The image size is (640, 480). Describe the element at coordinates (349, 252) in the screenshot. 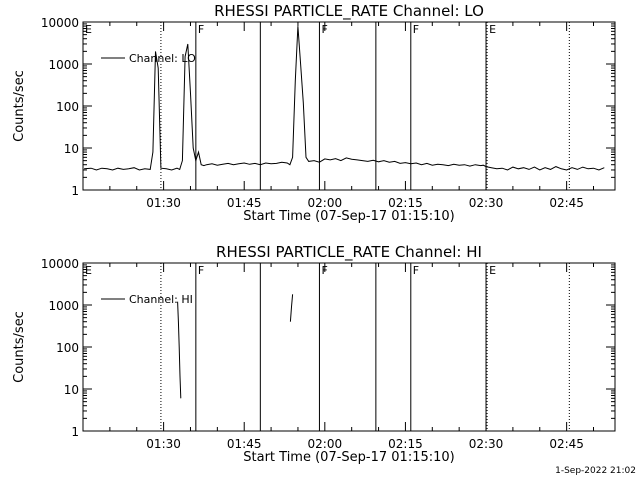

I see `chart-title: RHESSI PARTICLE_RATE Channel: HI` at that location.